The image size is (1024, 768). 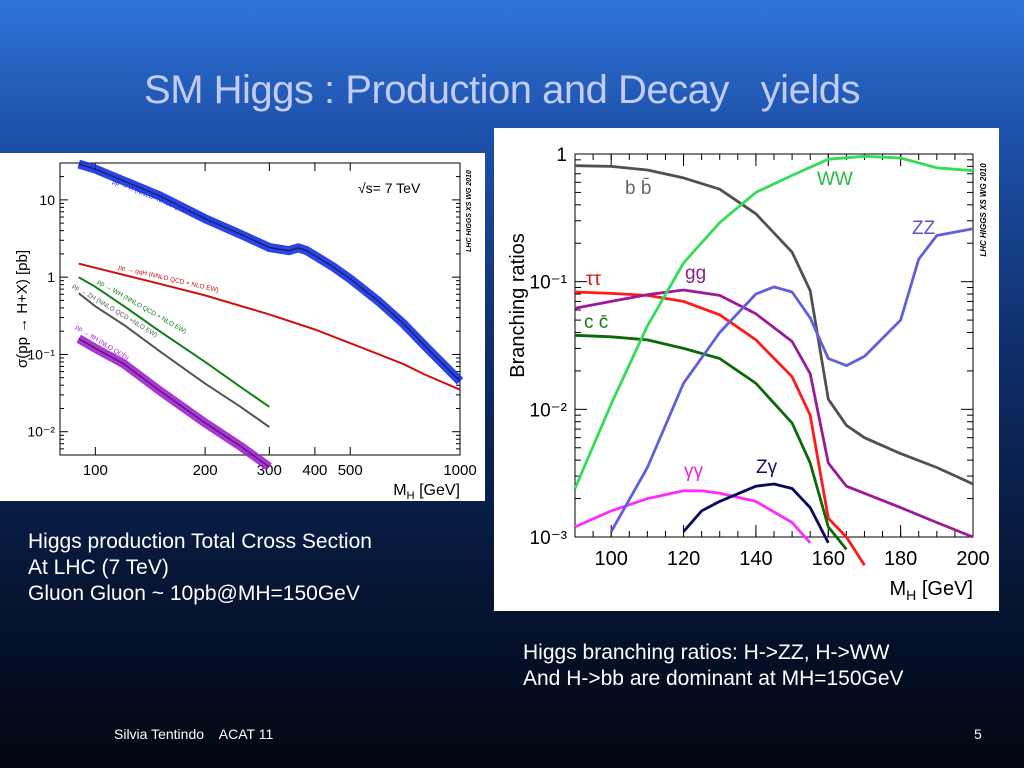 I want to click on slide-number: 5, so click(x=978, y=734).